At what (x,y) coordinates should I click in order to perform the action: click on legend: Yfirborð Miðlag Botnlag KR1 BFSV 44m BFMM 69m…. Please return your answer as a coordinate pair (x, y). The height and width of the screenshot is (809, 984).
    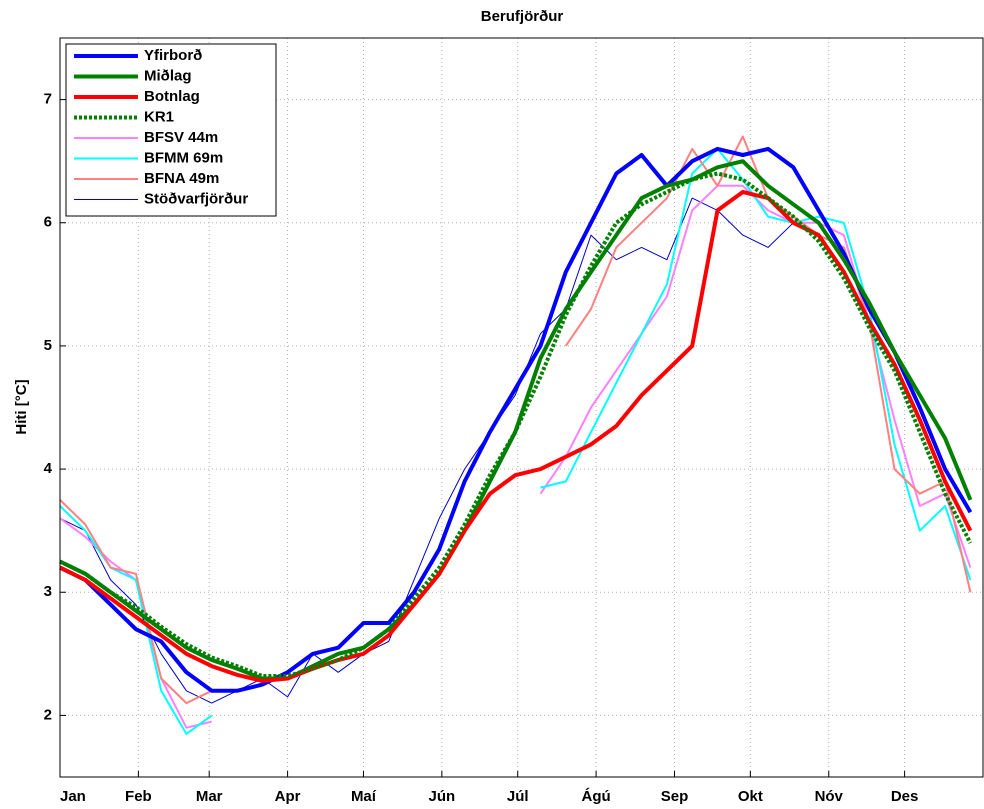
    Looking at the image, I should click on (171, 130).